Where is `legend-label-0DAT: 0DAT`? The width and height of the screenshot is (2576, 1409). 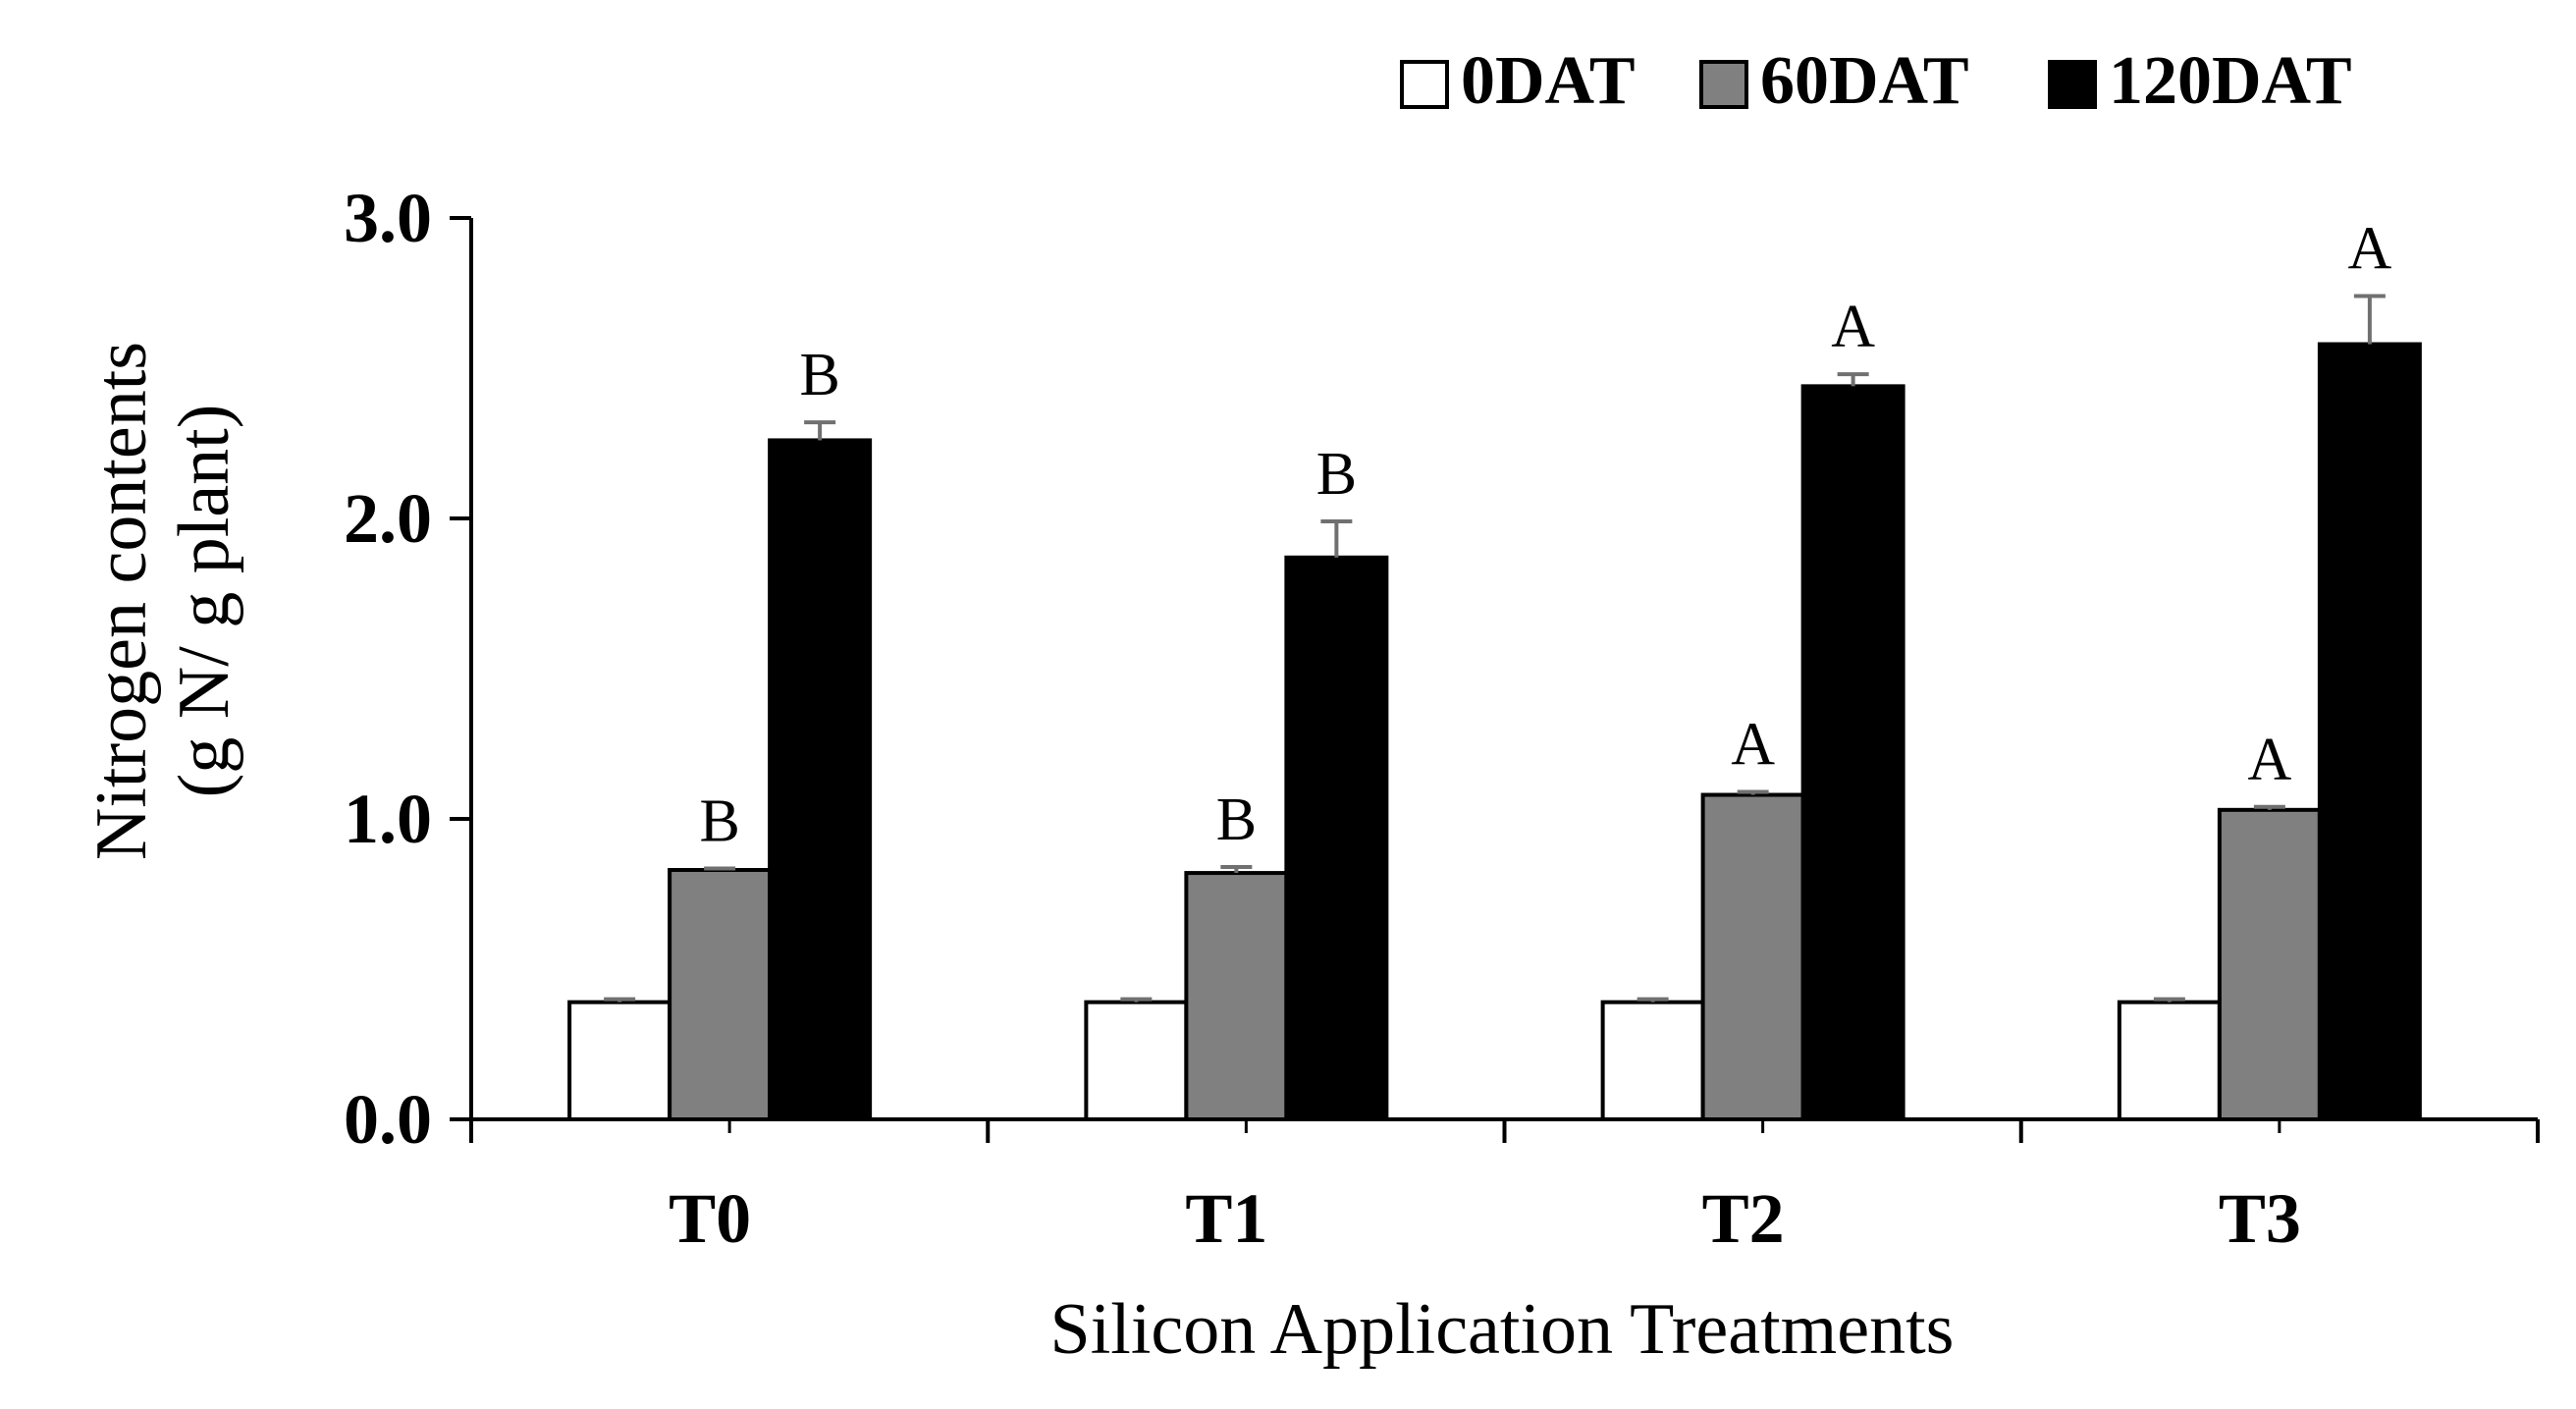
legend-label-0DAT: 0DAT is located at coordinates (1548, 81).